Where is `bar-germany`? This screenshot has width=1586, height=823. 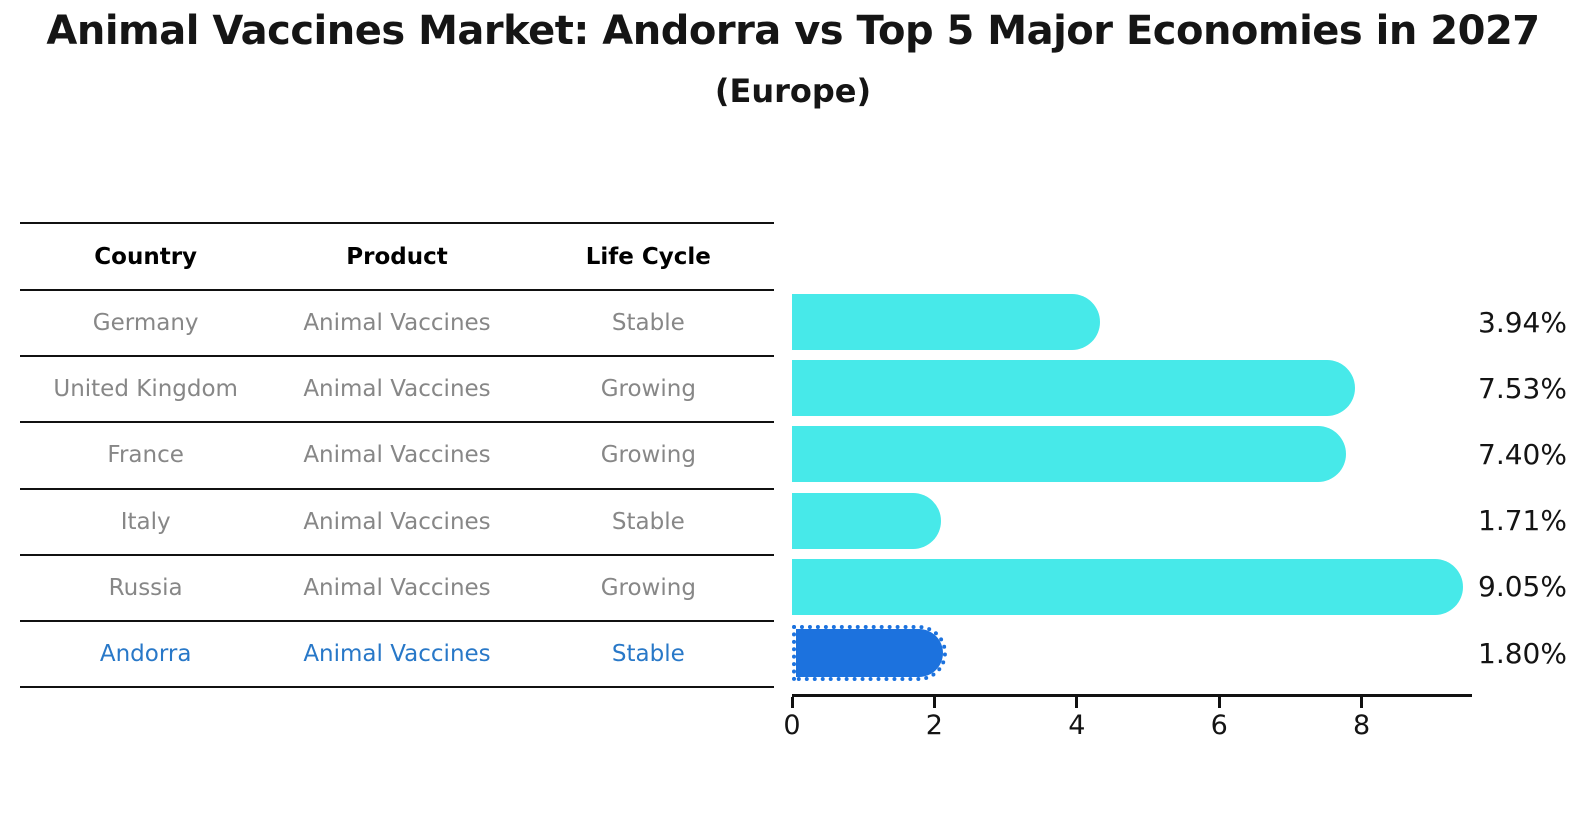
bar-germany is located at coordinates (946, 322).